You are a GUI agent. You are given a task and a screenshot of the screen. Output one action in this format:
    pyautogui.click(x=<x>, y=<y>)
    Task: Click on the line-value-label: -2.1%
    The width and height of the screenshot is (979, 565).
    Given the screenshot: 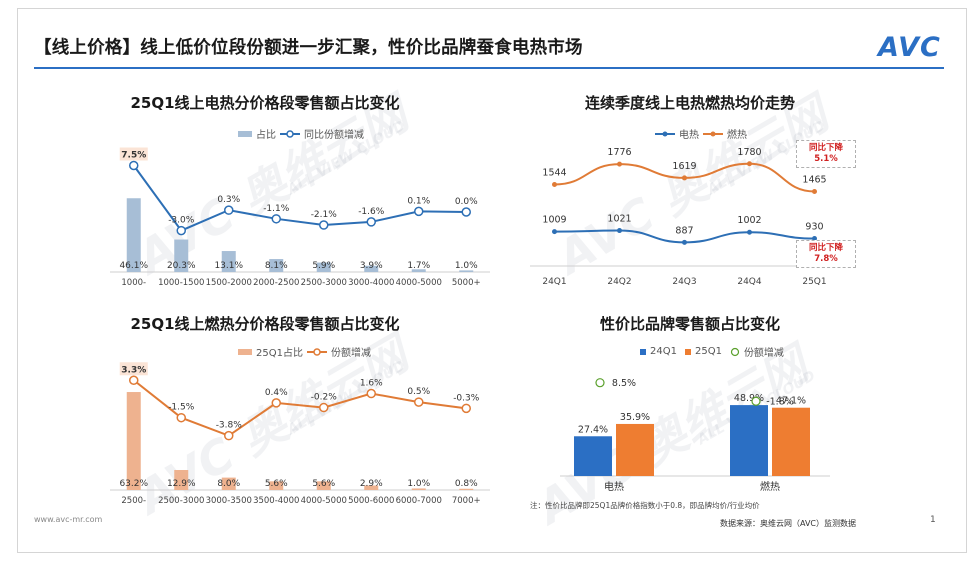 What is the action you would take?
    pyautogui.click(x=324, y=215)
    